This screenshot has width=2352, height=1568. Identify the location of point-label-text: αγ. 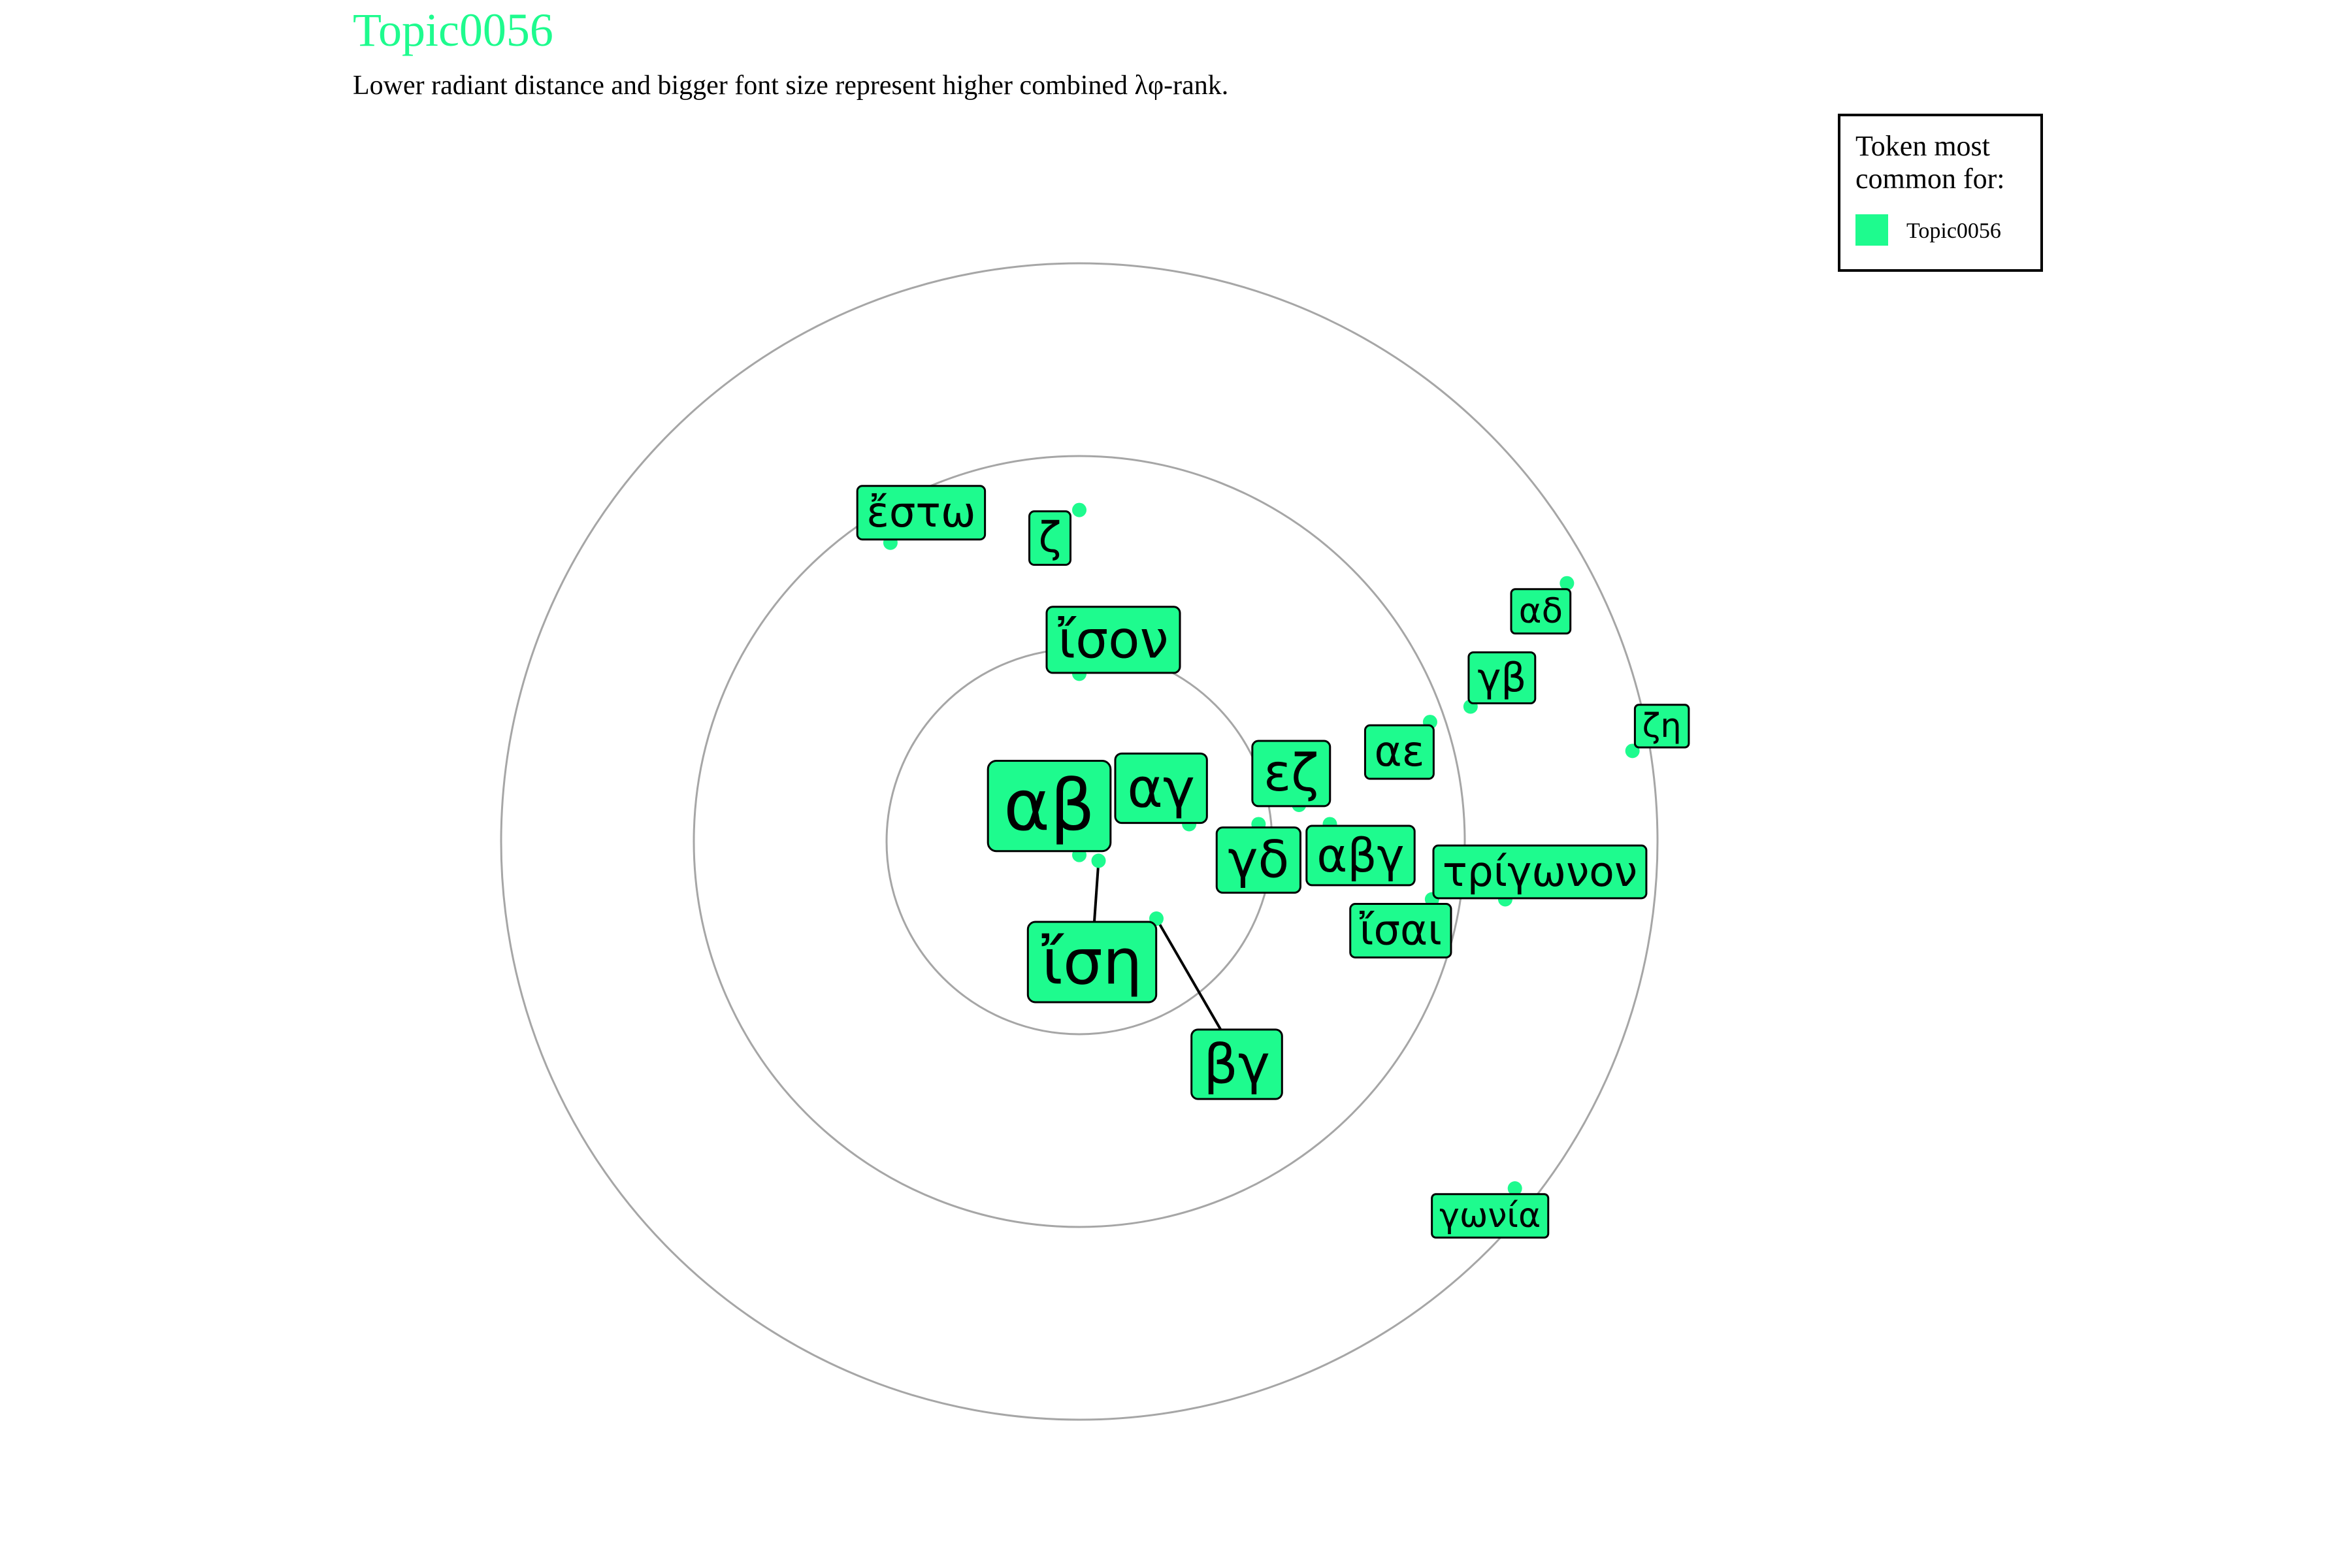
(1161, 788).